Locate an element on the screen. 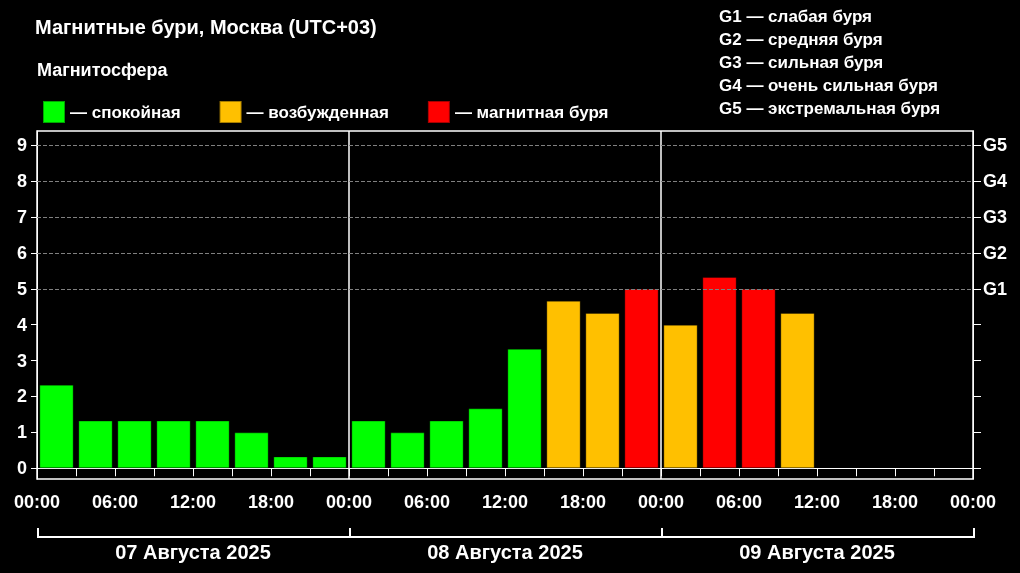  text: 08 Августа 2025 is located at coordinates (505, 552).